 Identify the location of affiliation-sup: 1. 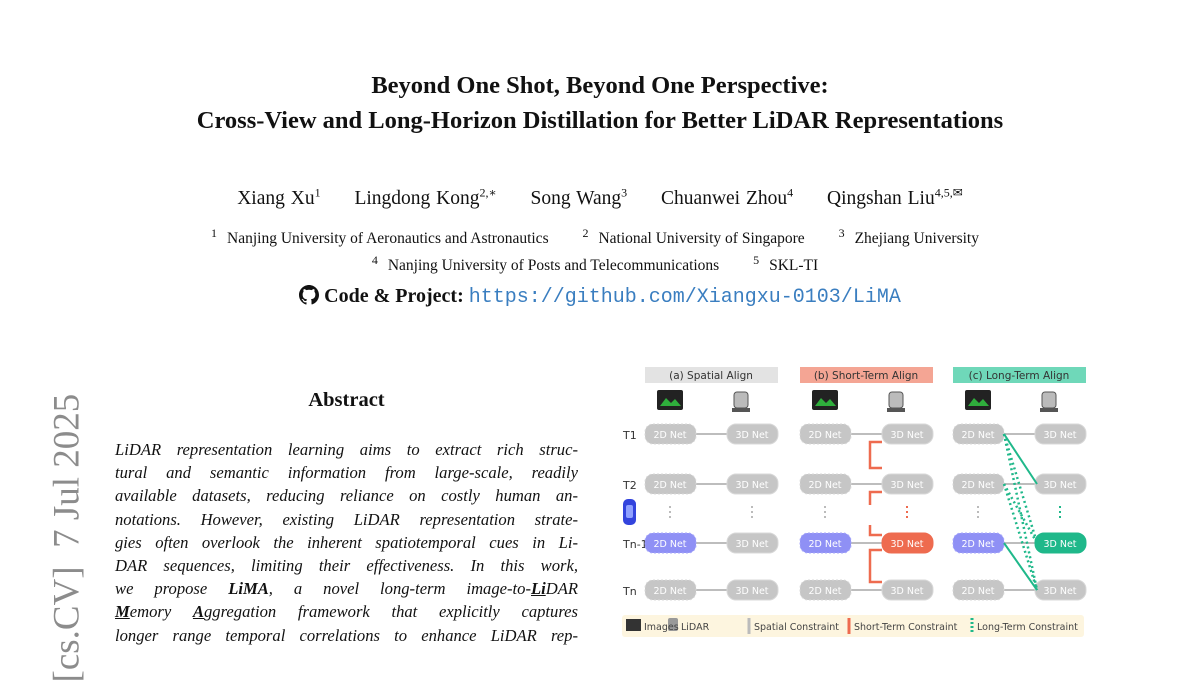
(214, 233).